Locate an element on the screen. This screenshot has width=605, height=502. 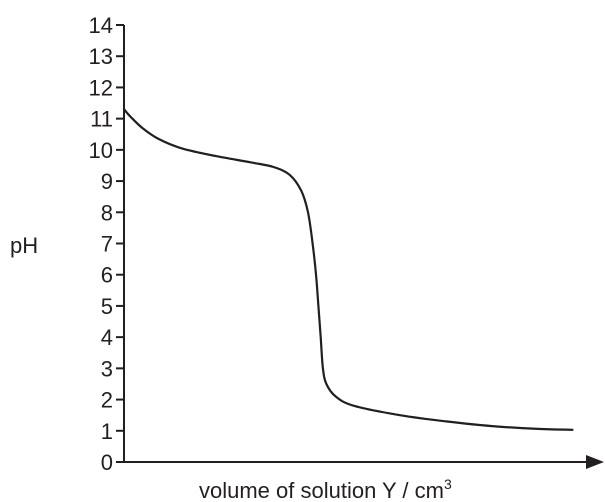
x-axis-label: volume of solution Y / cm3 is located at coordinates (325, 489).